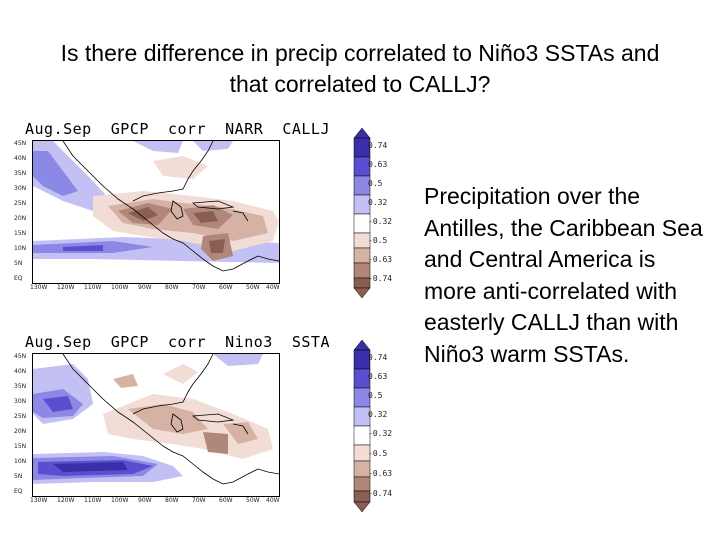  I want to click on map-callj, so click(156, 212).